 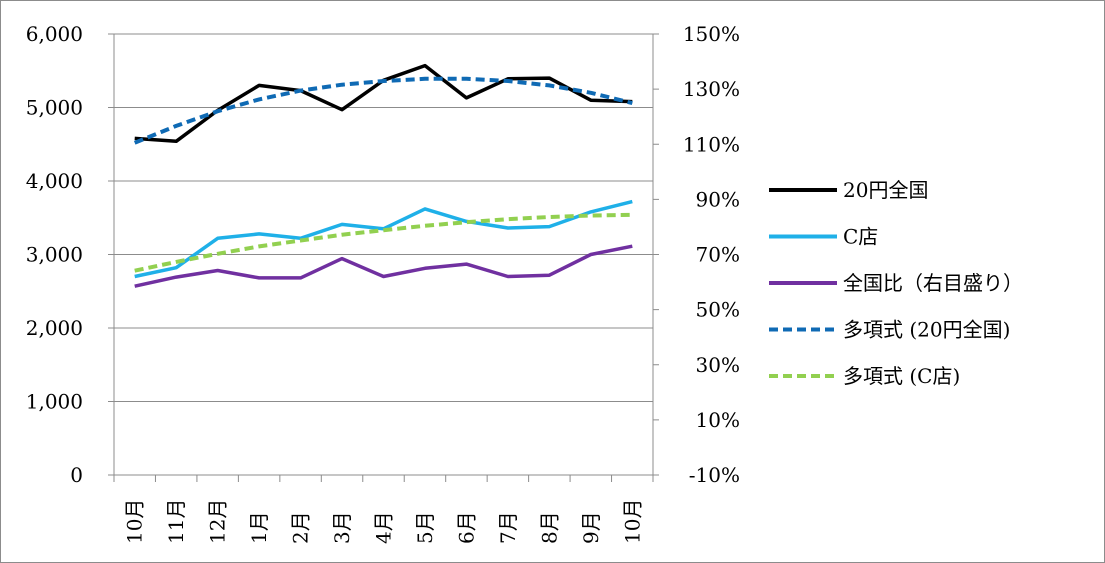 I want to click on x-axis-ticks: 10月 11月 12月 1月 2月 3月 4月 5月 6月 7月 8月 9月 10月, so click(x=383, y=509).